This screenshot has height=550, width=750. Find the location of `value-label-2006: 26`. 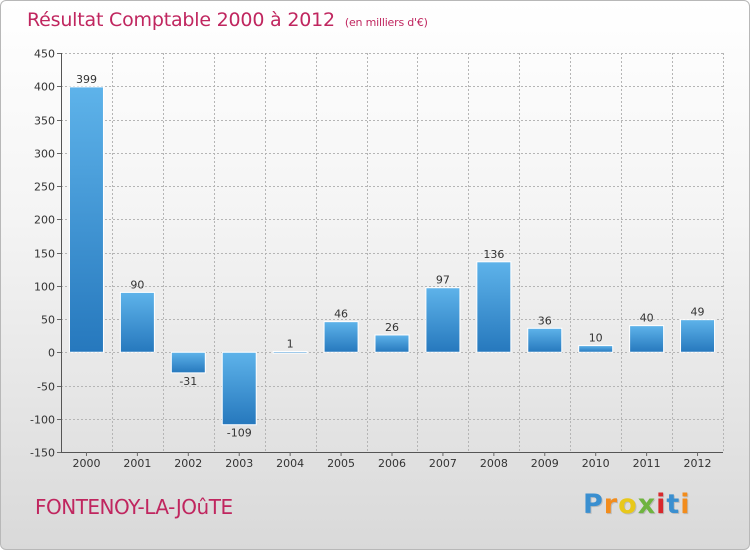

value-label-2006: 26 is located at coordinates (392, 327).